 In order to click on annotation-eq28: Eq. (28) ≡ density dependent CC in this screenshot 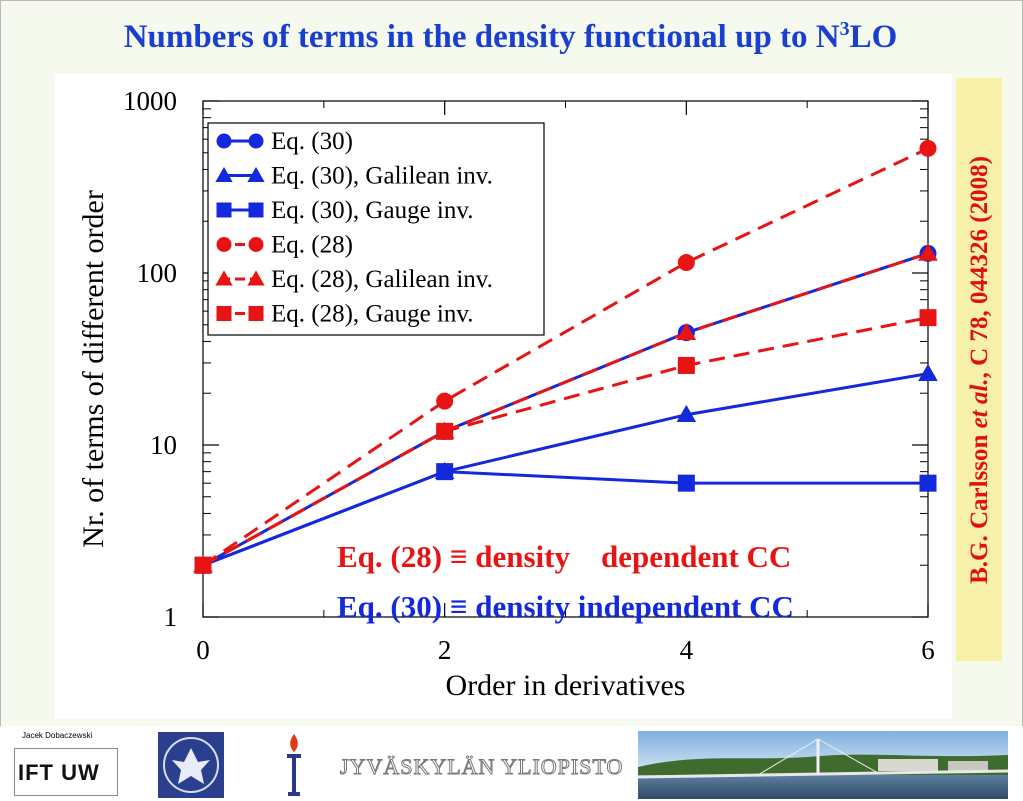, I will do `click(564, 556)`.